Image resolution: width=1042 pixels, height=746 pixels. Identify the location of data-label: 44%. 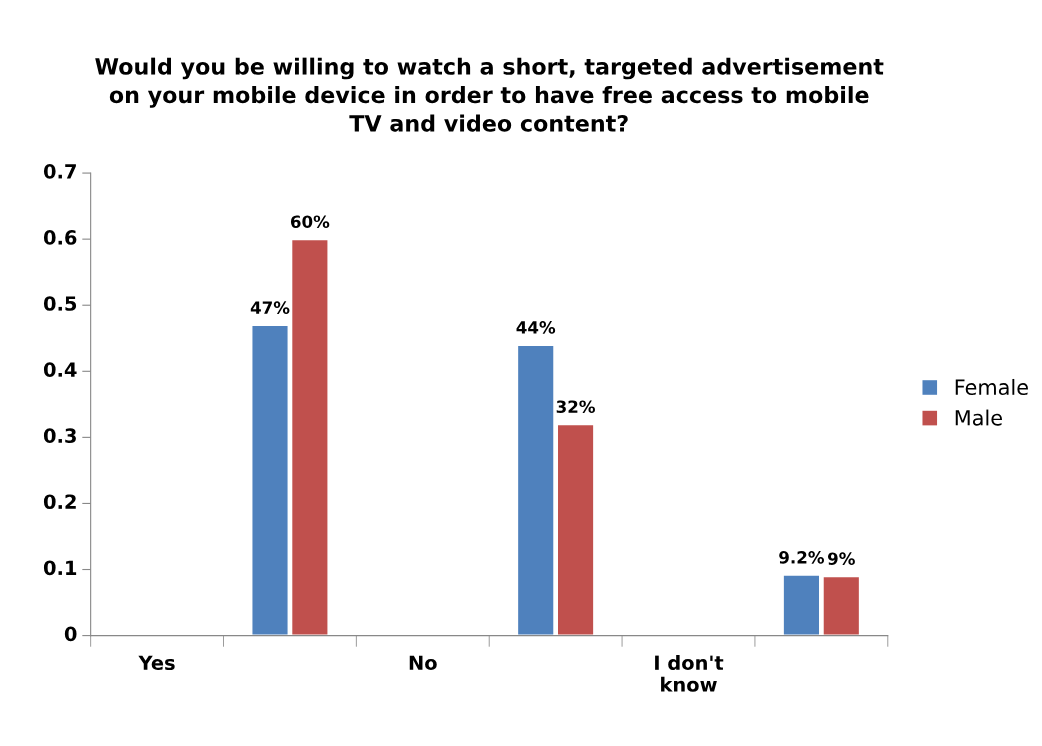
(536, 327).